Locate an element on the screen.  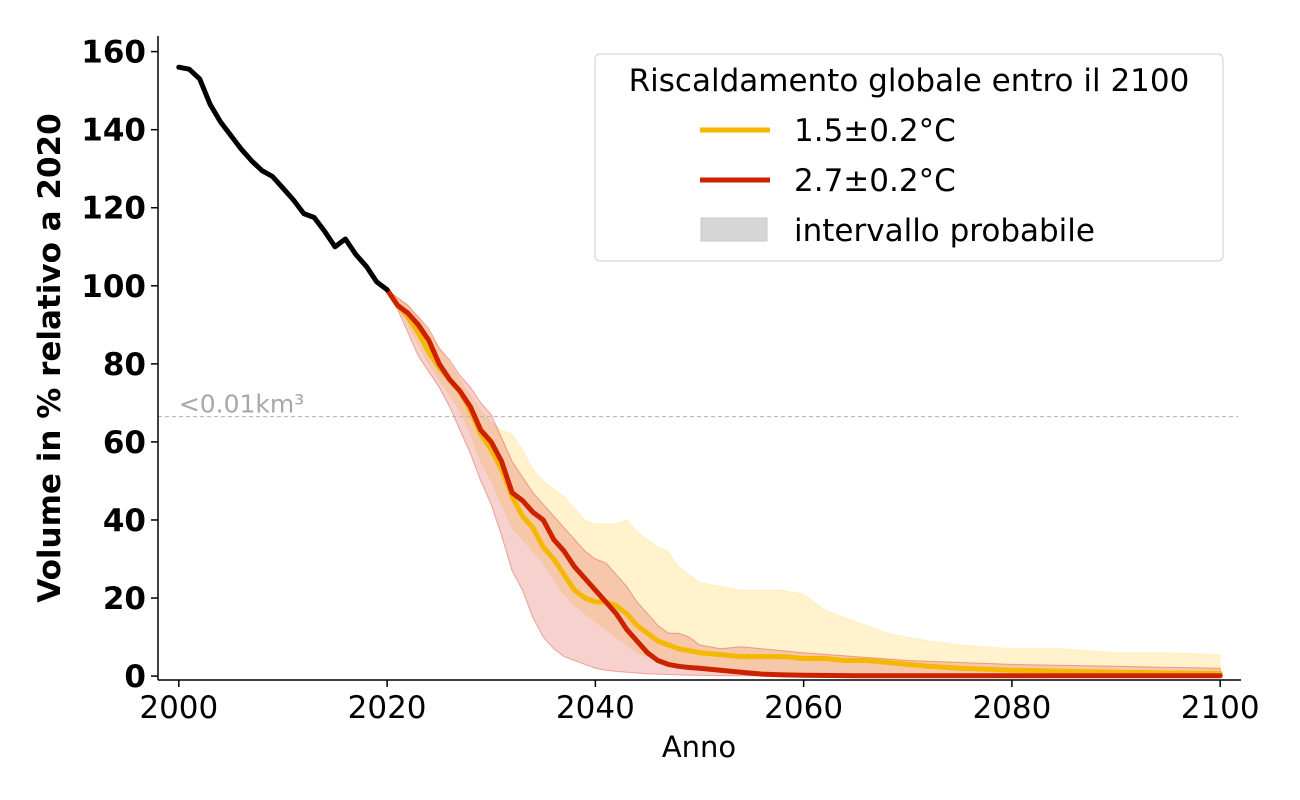
x-tick-label: 2060 is located at coordinates (803, 708).